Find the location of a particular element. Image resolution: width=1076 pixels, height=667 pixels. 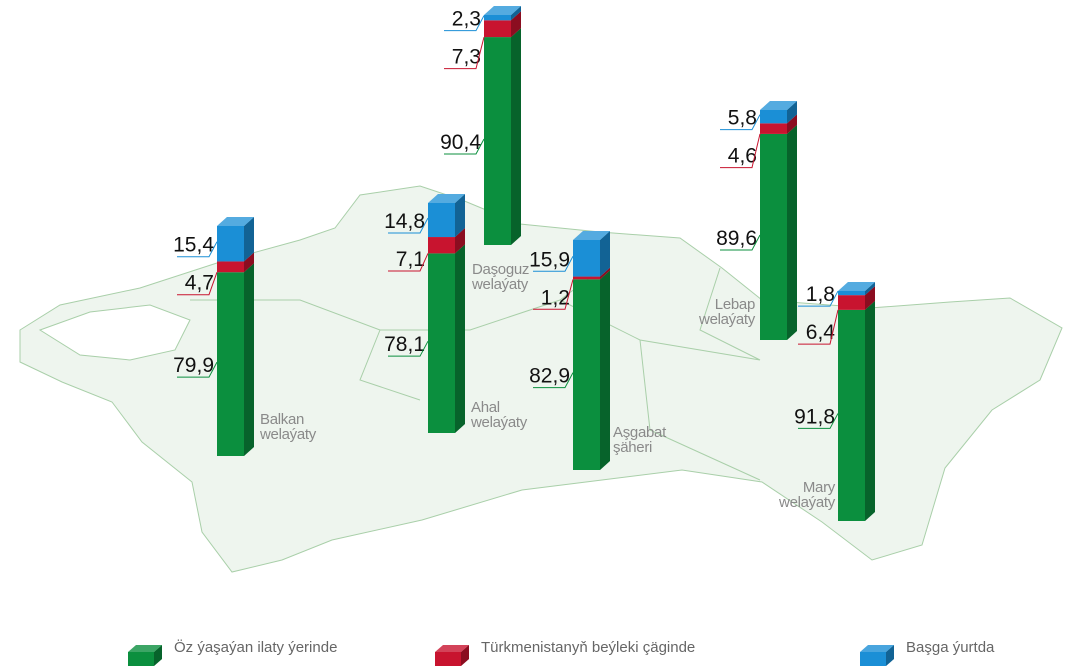

value-label: 78,1 is located at coordinates (404, 344).